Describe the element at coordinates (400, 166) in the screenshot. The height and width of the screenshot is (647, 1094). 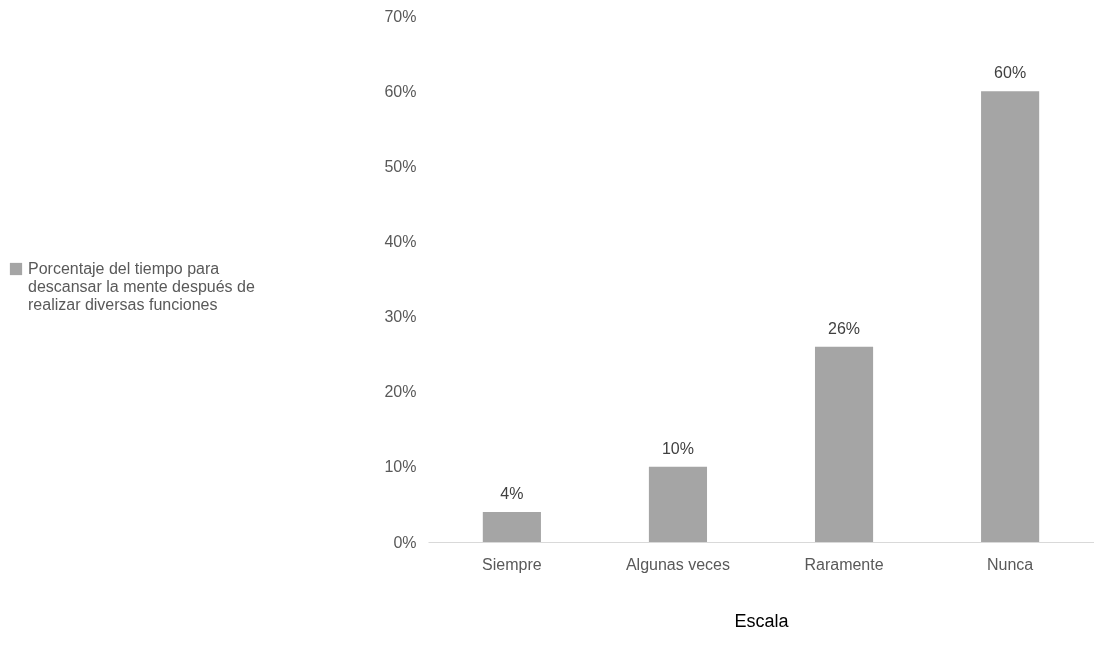
I see `y-tick-label: 50%` at that location.